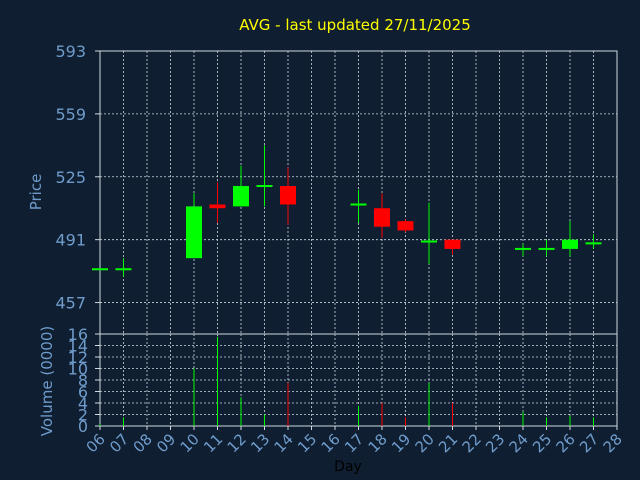 The image size is (640, 480). What do you see at coordinates (83, 380) in the screenshot?
I see `volume-tick-label: 8` at bounding box center [83, 380].